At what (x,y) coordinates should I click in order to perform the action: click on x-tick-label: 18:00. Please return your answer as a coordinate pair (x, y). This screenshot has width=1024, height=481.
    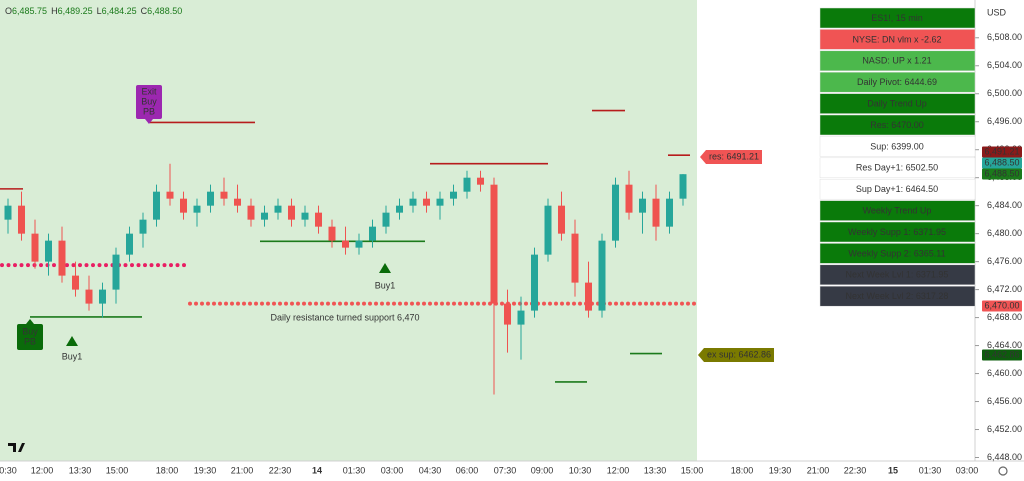
    Looking at the image, I should click on (167, 470).